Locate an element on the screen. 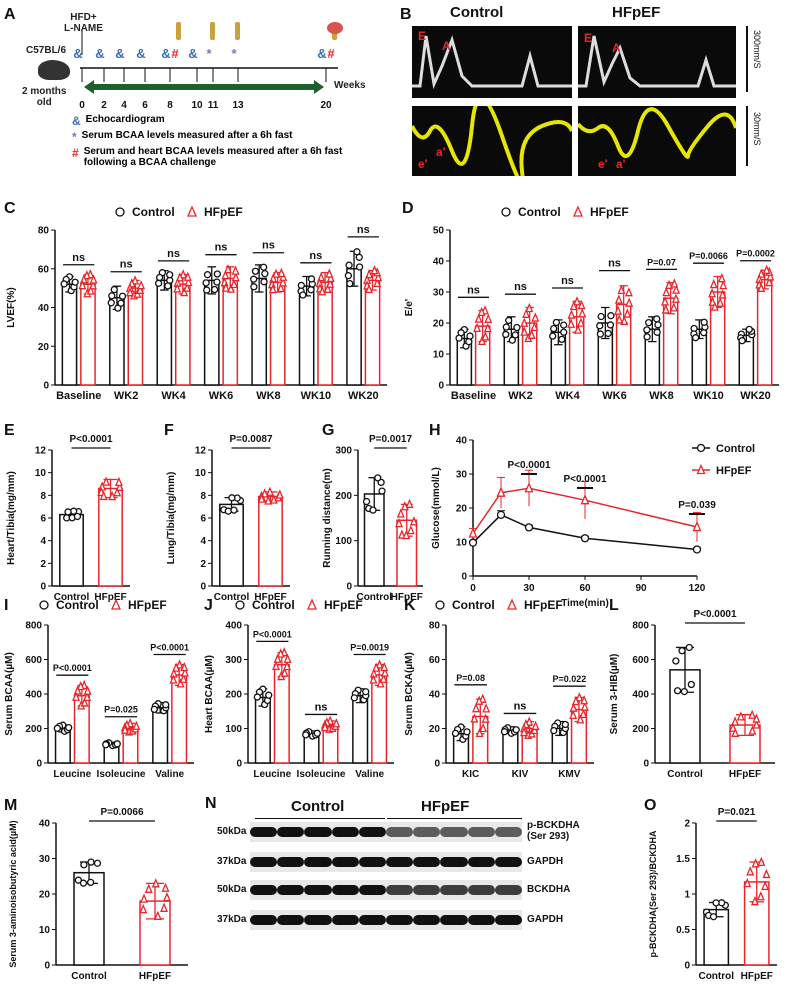  category-label: WK8 is located at coordinates (661, 396).